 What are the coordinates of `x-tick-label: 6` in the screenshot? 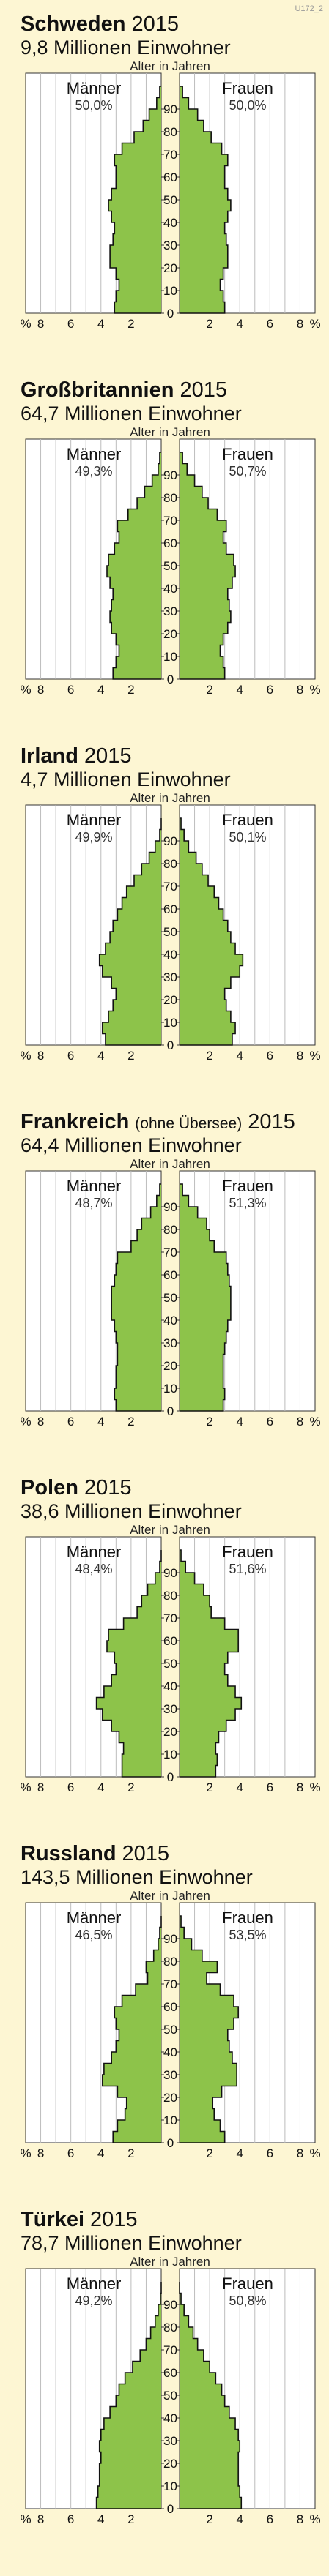 It's located at (70, 1056).